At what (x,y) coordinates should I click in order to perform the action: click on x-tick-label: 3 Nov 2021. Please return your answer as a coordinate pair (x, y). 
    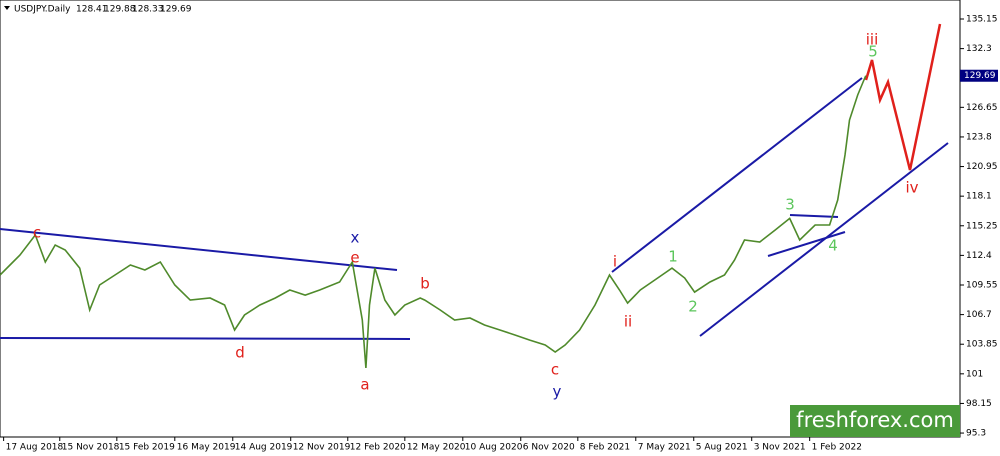
    Looking at the image, I should click on (780, 448).